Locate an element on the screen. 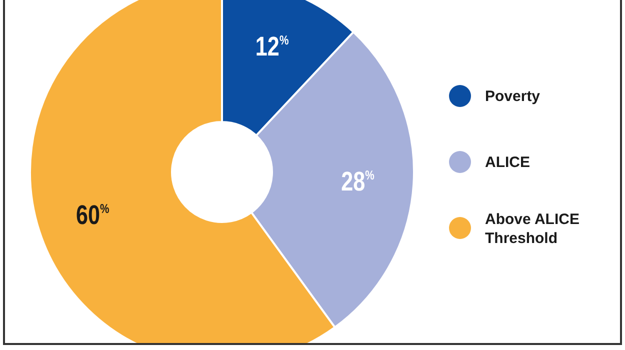 This screenshot has width=625, height=350. legend-label: Poverty is located at coordinates (513, 96).